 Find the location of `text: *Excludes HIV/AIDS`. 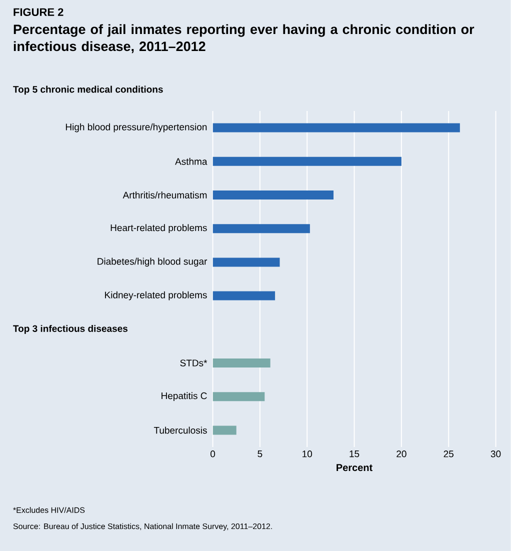

text: *Excludes HIV/AIDS is located at coordinates (49, 510).